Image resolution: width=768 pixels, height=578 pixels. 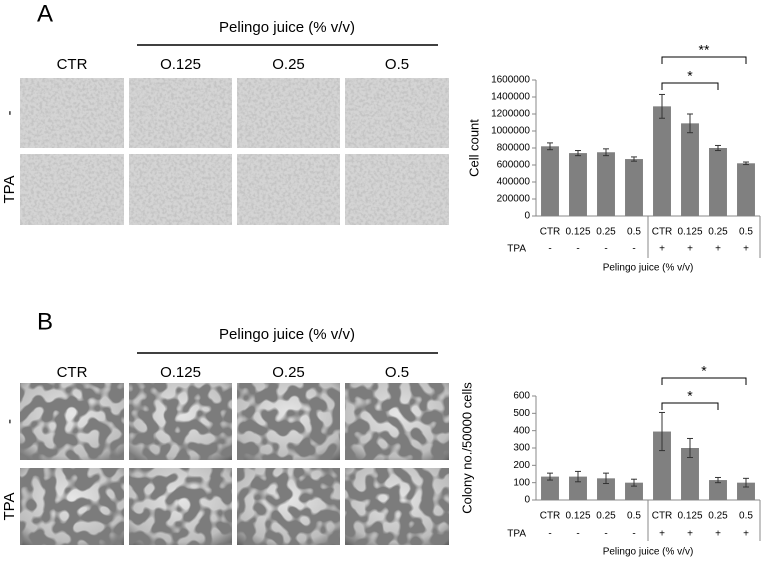 What do you see at coordinates (510, 97) in the screenshot?
I see `y-tick-label: 1400000` at bounding box center [510, 97].